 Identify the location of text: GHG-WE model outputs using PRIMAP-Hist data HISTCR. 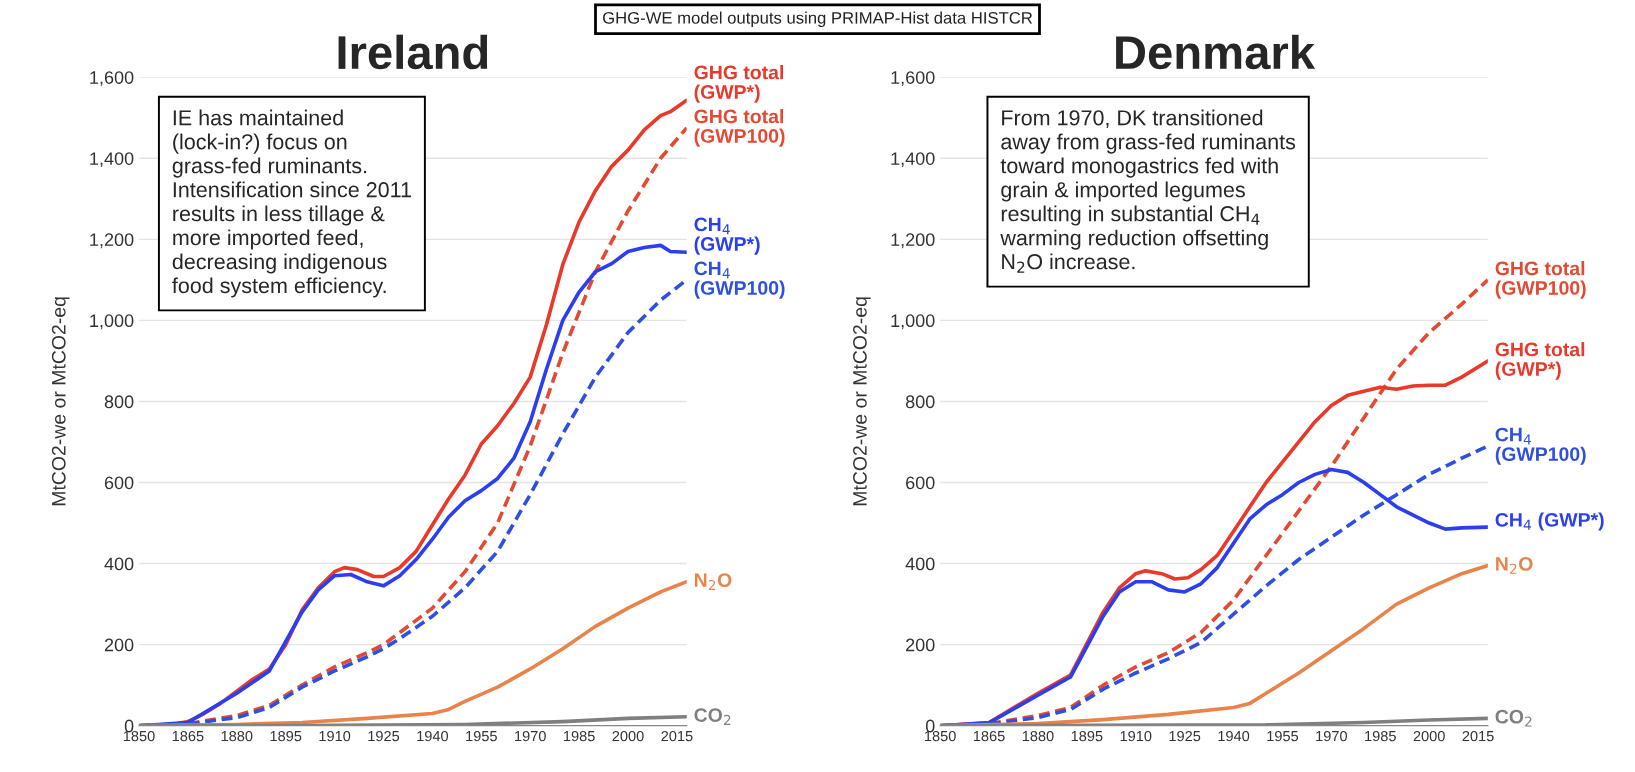
(818, 19).